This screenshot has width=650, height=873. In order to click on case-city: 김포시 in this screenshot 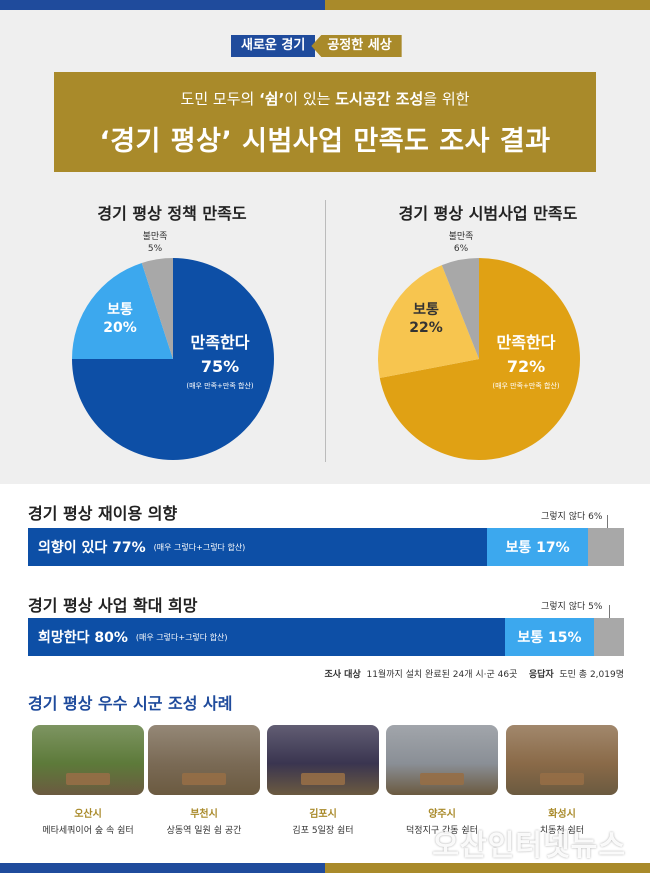, I will do `click(323, 814)`.